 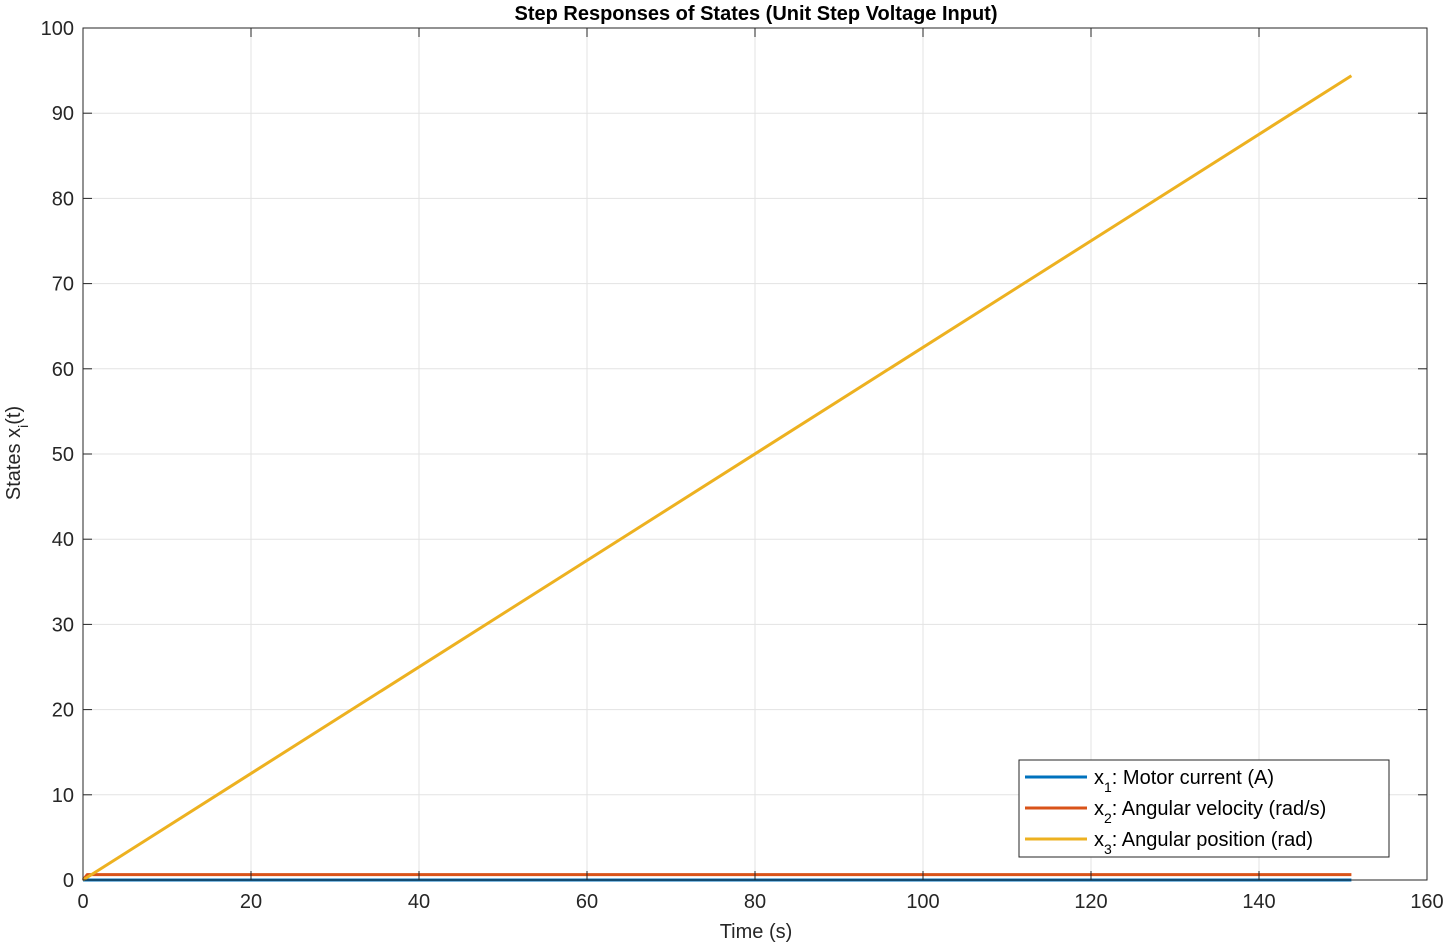 I want to click on y-tick-label: 0, so click(x=68, y=881).